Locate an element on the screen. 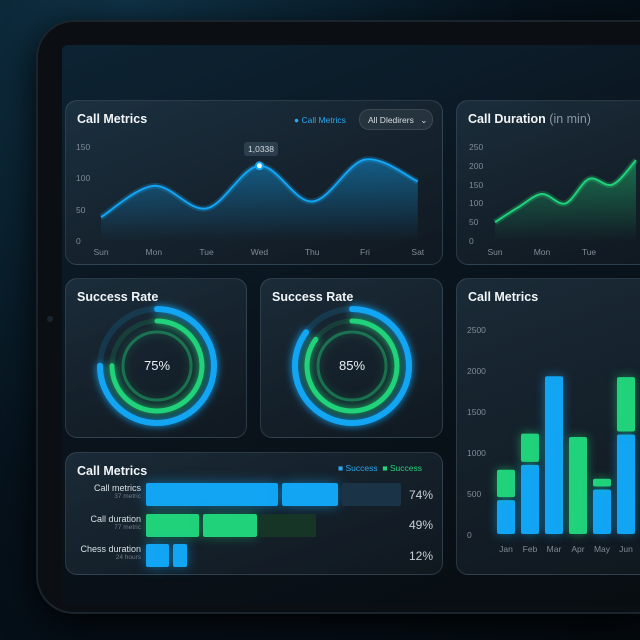 This screenshot has height=640, width=640. row-value: 74% is located at coordinates (420, 495).